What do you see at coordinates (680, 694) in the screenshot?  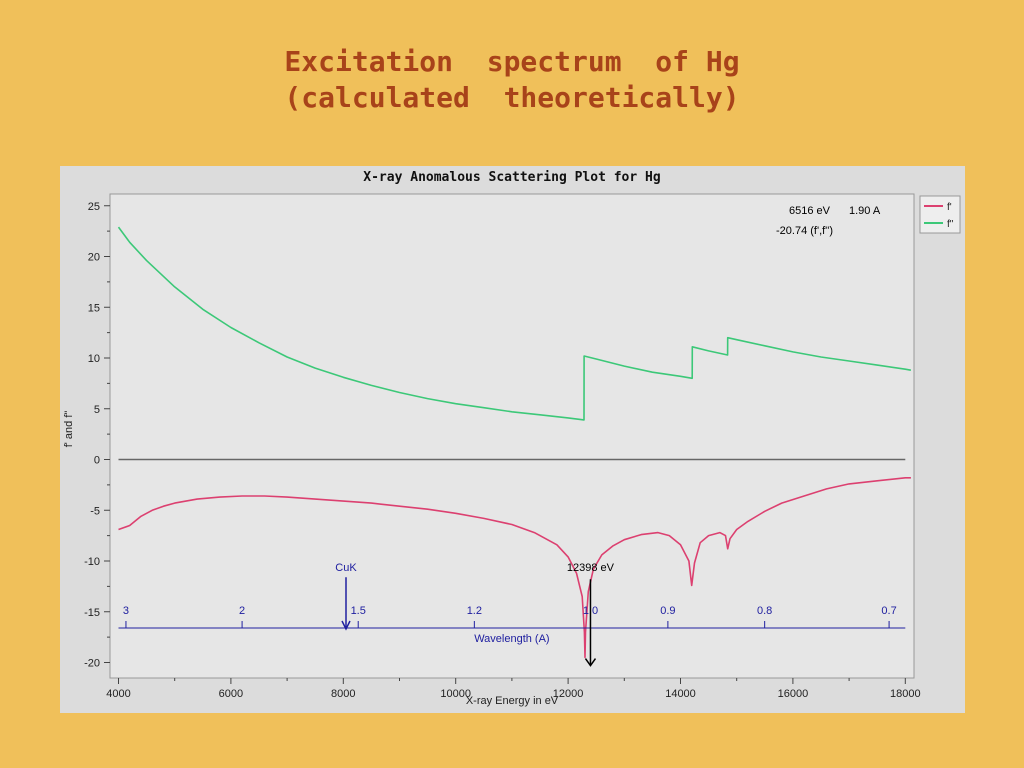 I see `x-tick-label: 14000` at bounding box center [680, 694].